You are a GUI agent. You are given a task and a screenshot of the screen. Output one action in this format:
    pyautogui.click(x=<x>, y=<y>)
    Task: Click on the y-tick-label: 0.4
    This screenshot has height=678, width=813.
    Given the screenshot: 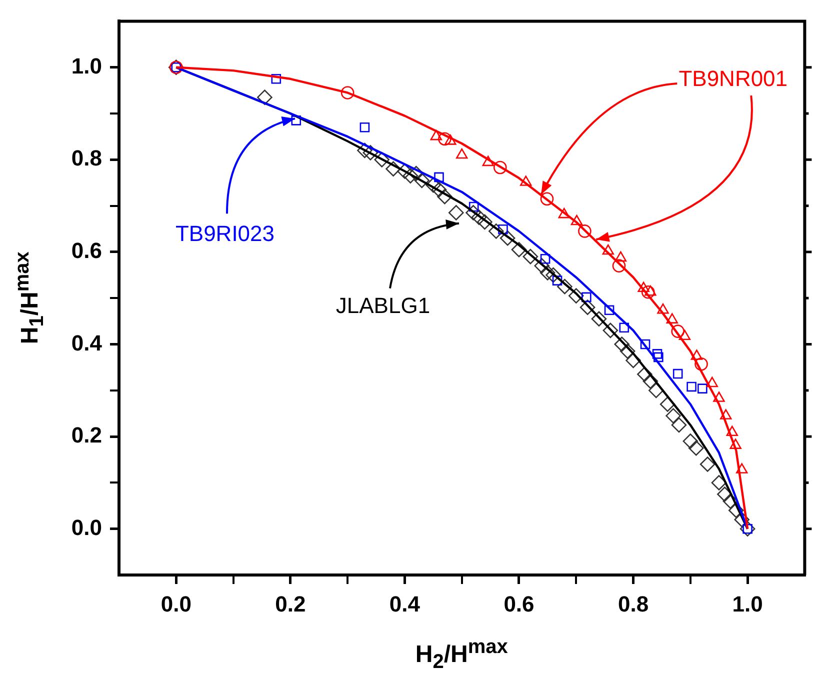 What is the action you would take?
    pyautogui.click(x=87, y=343)
    